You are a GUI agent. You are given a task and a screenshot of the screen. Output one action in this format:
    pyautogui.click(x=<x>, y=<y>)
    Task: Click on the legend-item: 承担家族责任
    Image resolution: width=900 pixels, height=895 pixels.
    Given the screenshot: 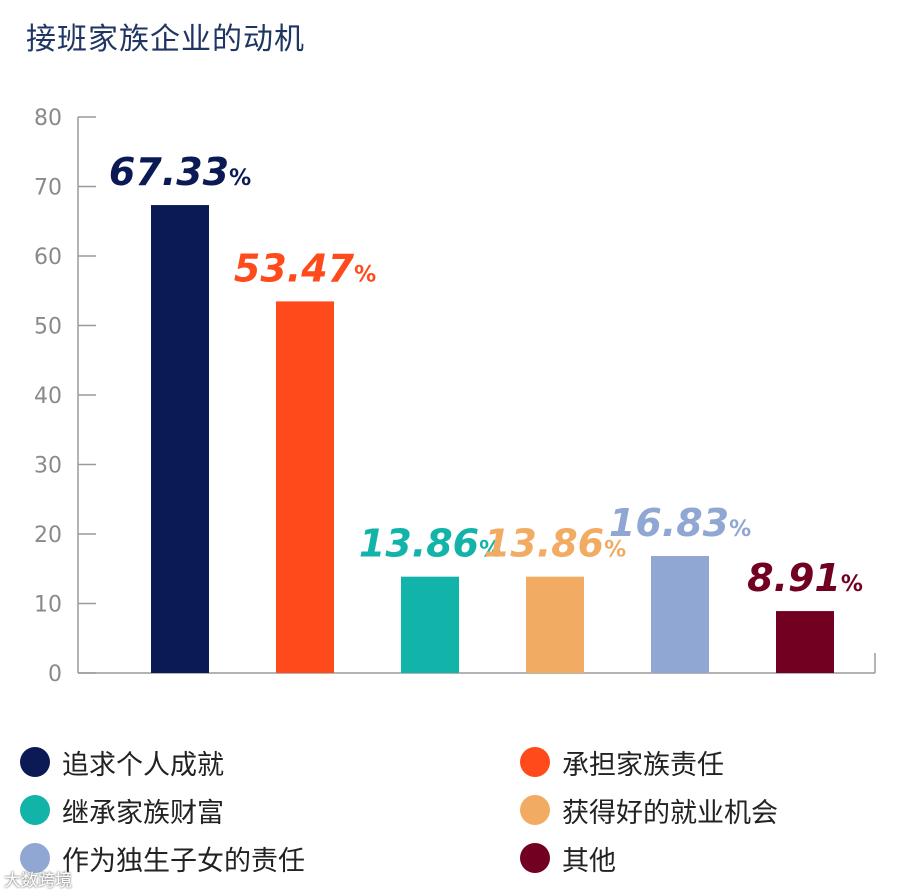 What is the action you would take?
    pyautogui.click(x=622, y=762)
    